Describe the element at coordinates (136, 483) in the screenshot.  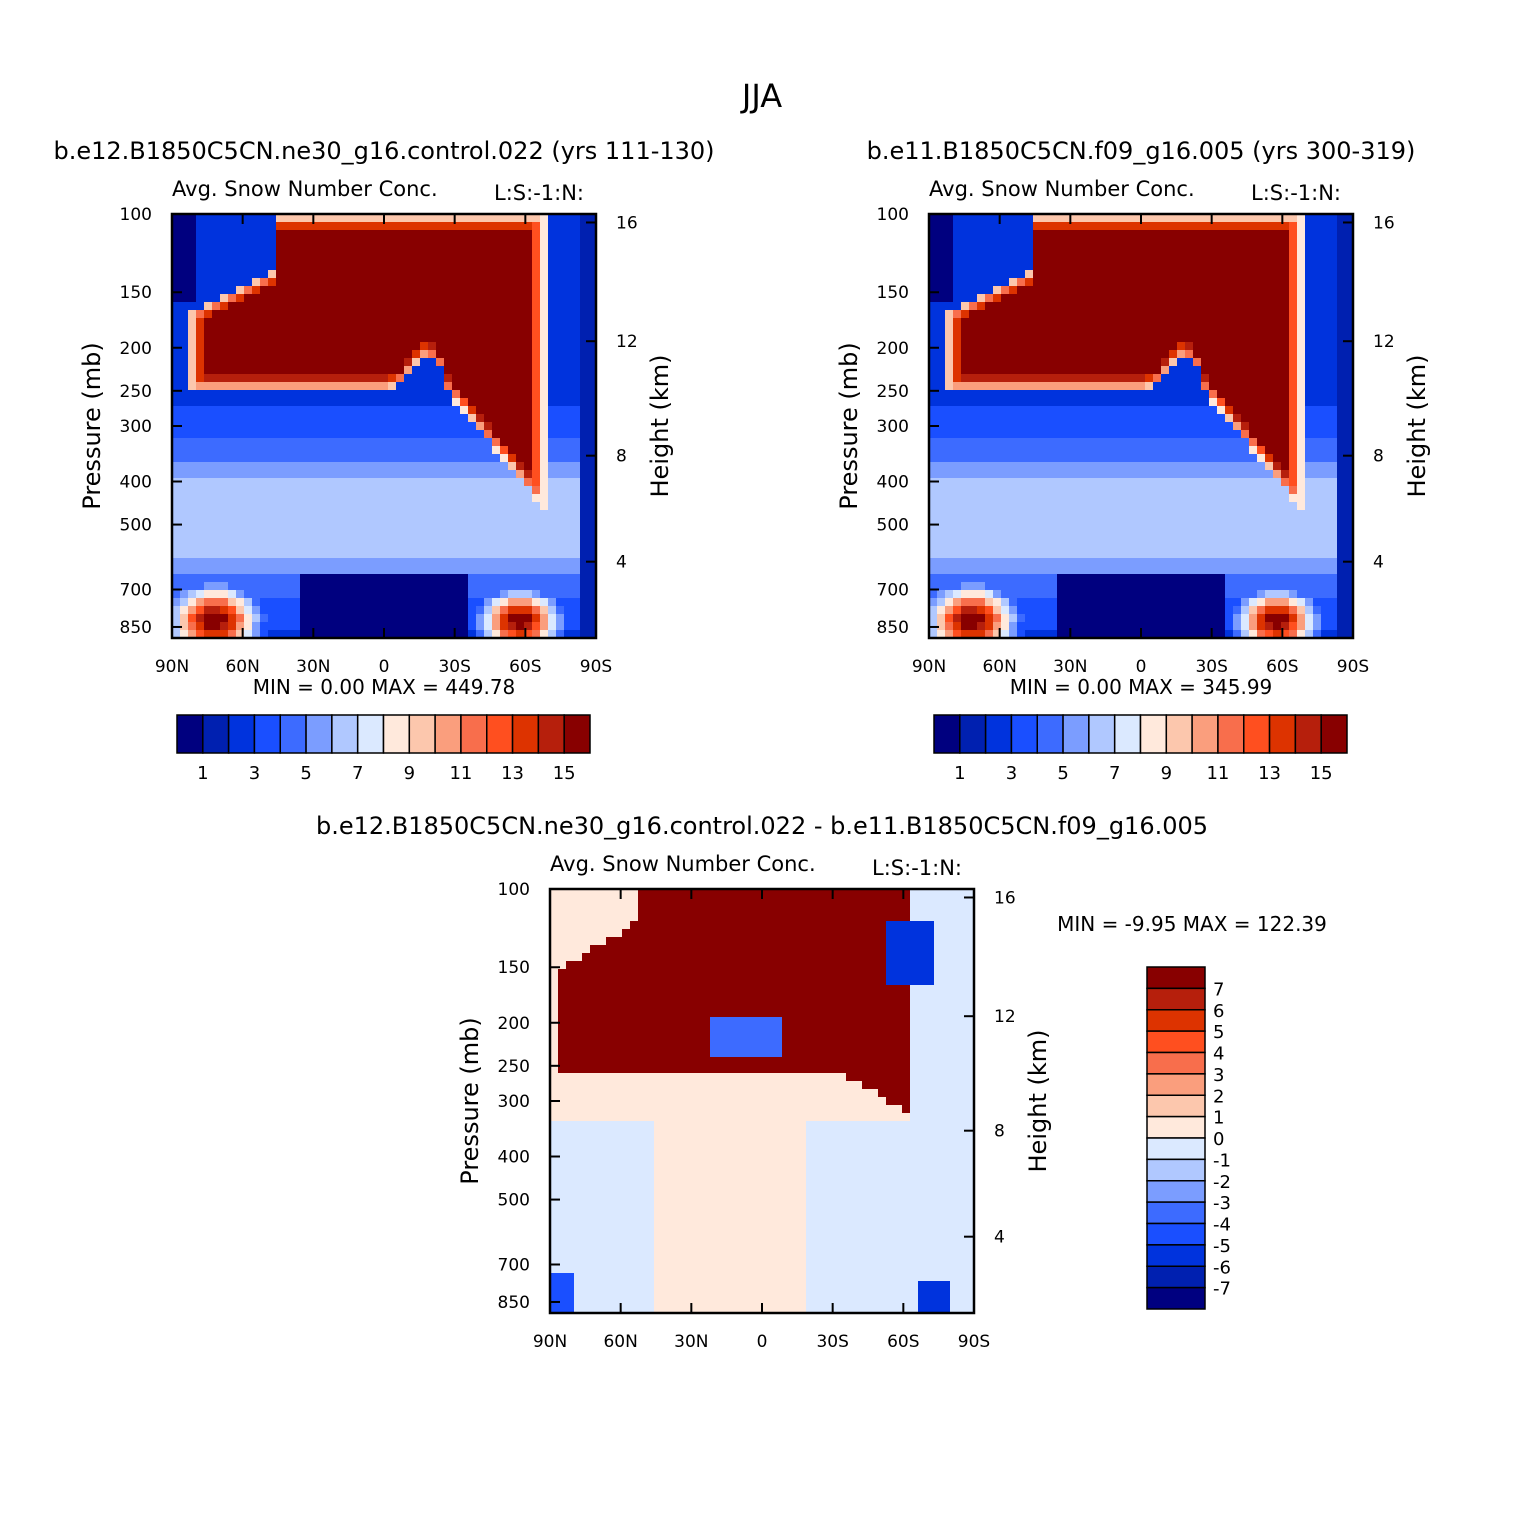
I see `y-tick-label: 400` at that location.